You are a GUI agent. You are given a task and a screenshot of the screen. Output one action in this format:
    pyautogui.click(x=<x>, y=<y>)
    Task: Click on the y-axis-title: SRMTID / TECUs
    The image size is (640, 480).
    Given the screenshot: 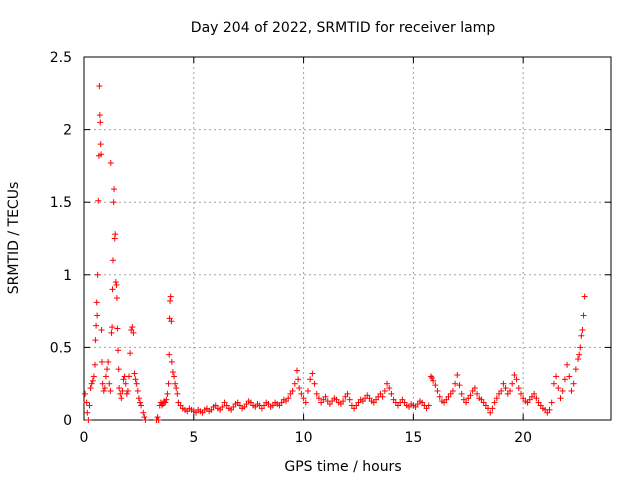 What is the action you would take?
    pyautogui.click(x=14, y=238)
    